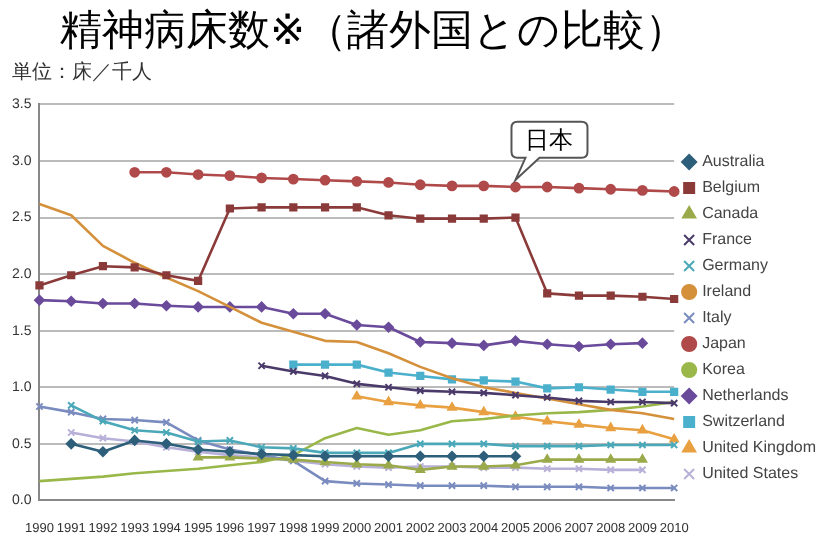 The image size is (840, 548). What do you see at coordinates (759, 447) in the screenshot?
I see `legend-label: United Kingdom` at bounding box center [759, 447].